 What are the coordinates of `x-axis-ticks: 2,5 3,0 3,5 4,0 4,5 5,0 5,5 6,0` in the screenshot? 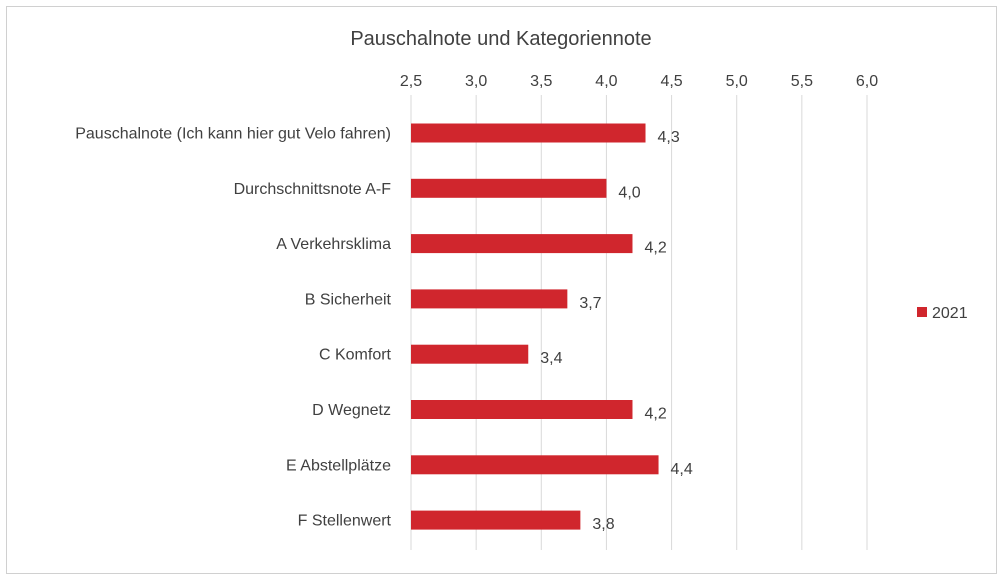 It's located at (639, 81).